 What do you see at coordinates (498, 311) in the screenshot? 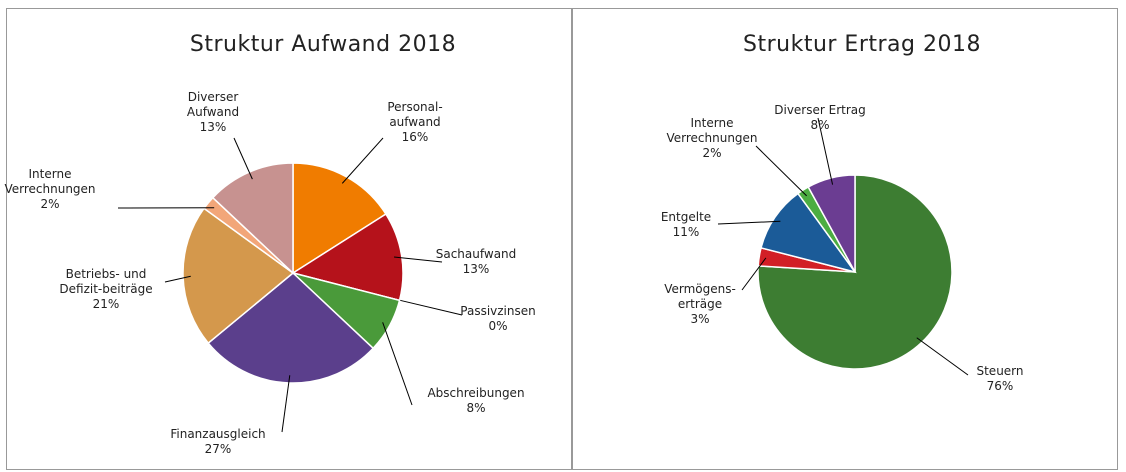
I see `slice-label: Passivzinsen` at bounding box center [498, 311].